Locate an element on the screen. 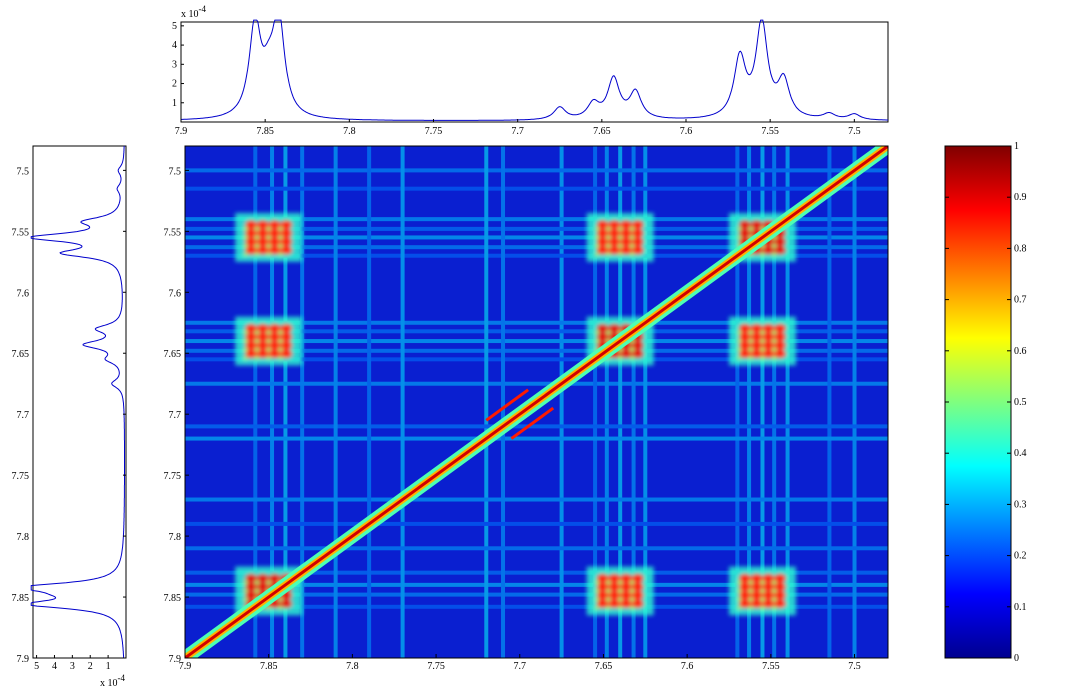 This screenshot has width=1068, height=688. top-x-tick-label: 7.6 is located at coordinates (686, 131).